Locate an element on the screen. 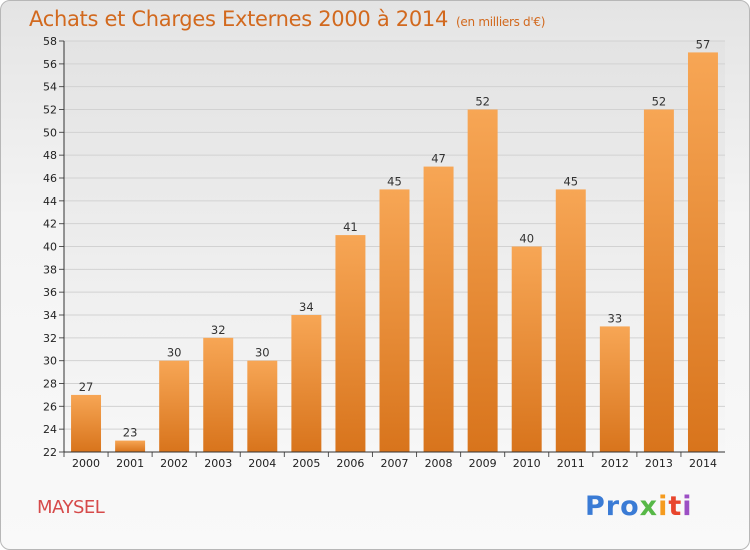 This screenshot has width=750, height=550. x-tick-label: 2014 is located at coordinates (703, 463).